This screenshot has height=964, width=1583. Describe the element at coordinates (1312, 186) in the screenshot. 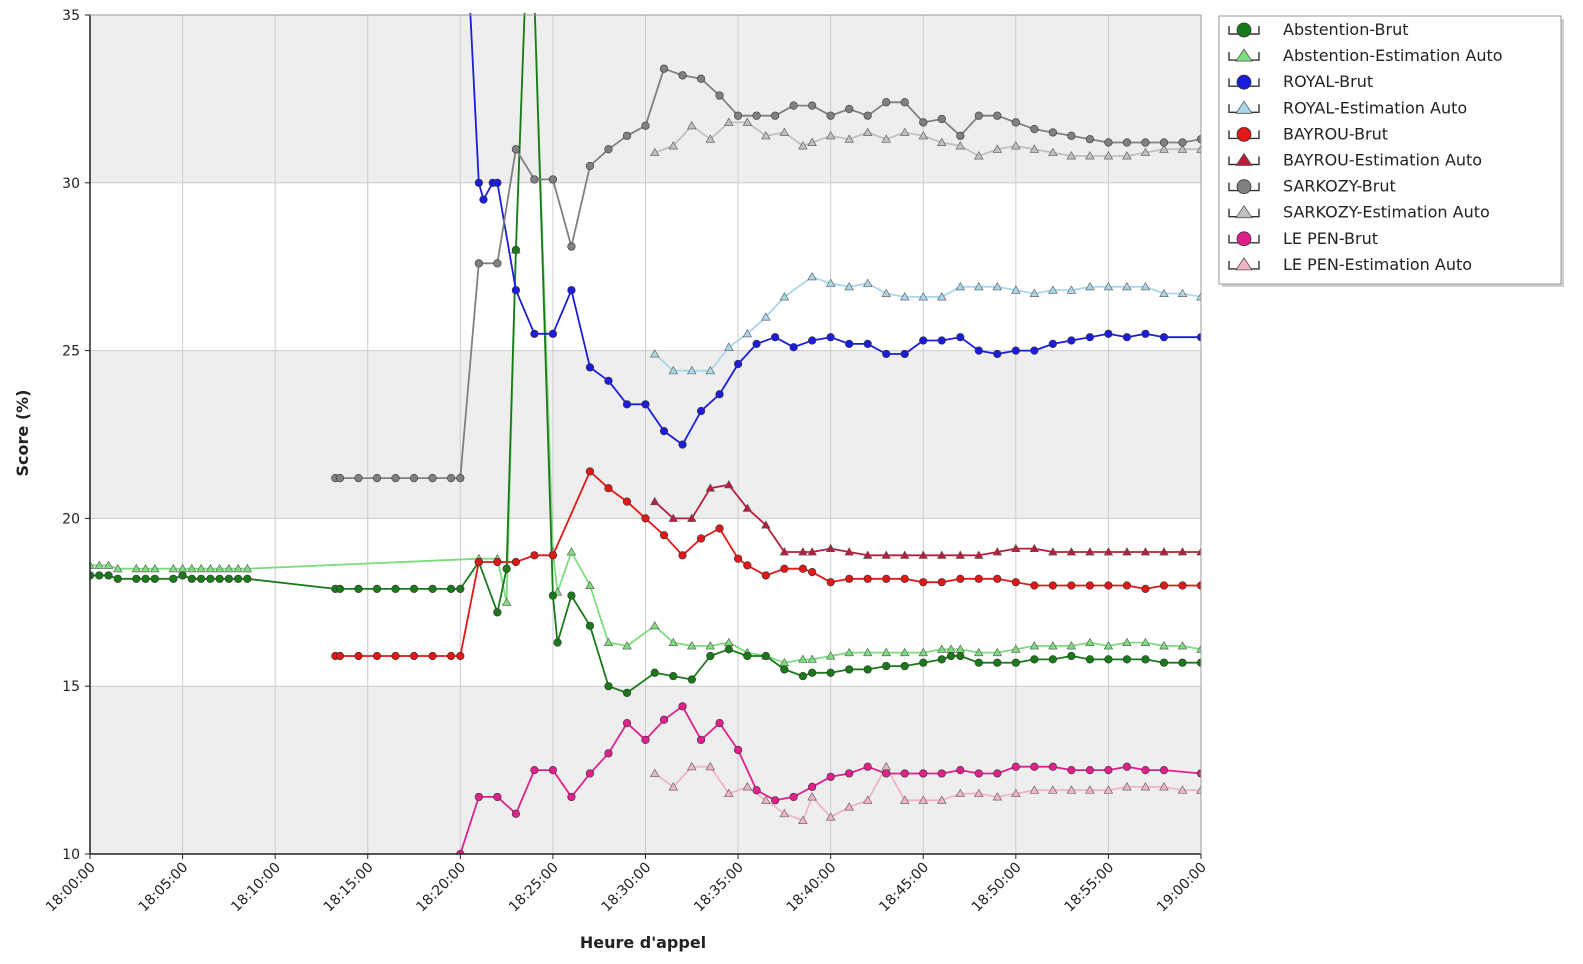

I see `legend-item: SARKOZY-Brut` at that location.